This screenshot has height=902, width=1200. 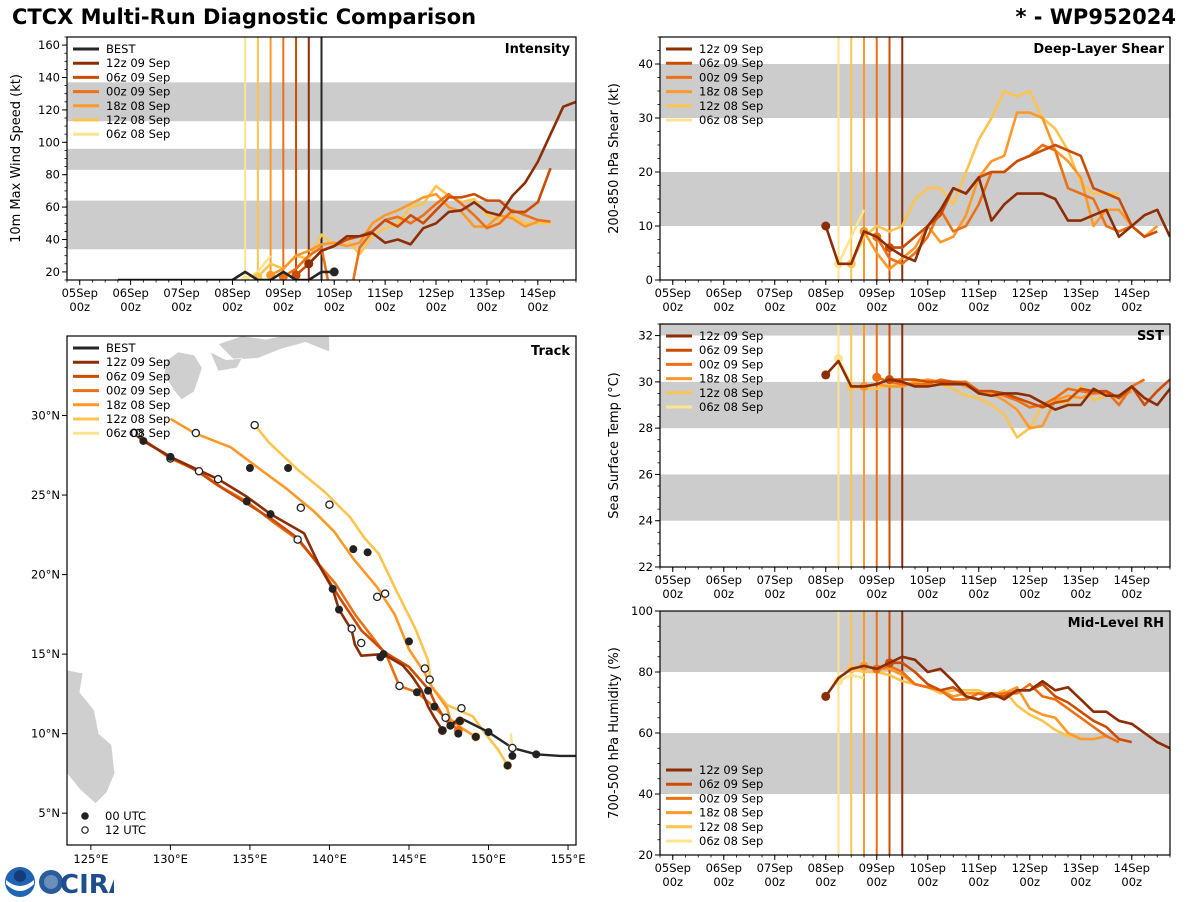 What do you see at coordinates (645, 521) in the screenshot?
I see `y-tick-label: 24` at bounding box center [645, 521].